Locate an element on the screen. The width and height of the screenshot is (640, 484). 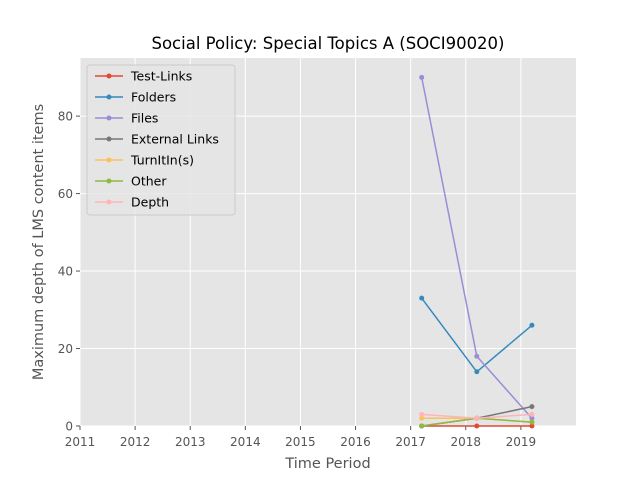
series-depth is located at coordinates (477, 416).